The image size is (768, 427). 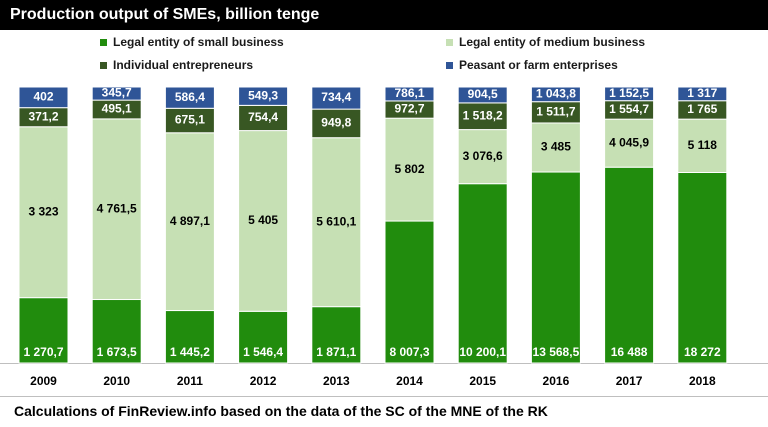 What do you see at coordinates (117, 352) in the screenshot?
I see `data-label-small: 1 673,5` at bounding box center [117, 352].